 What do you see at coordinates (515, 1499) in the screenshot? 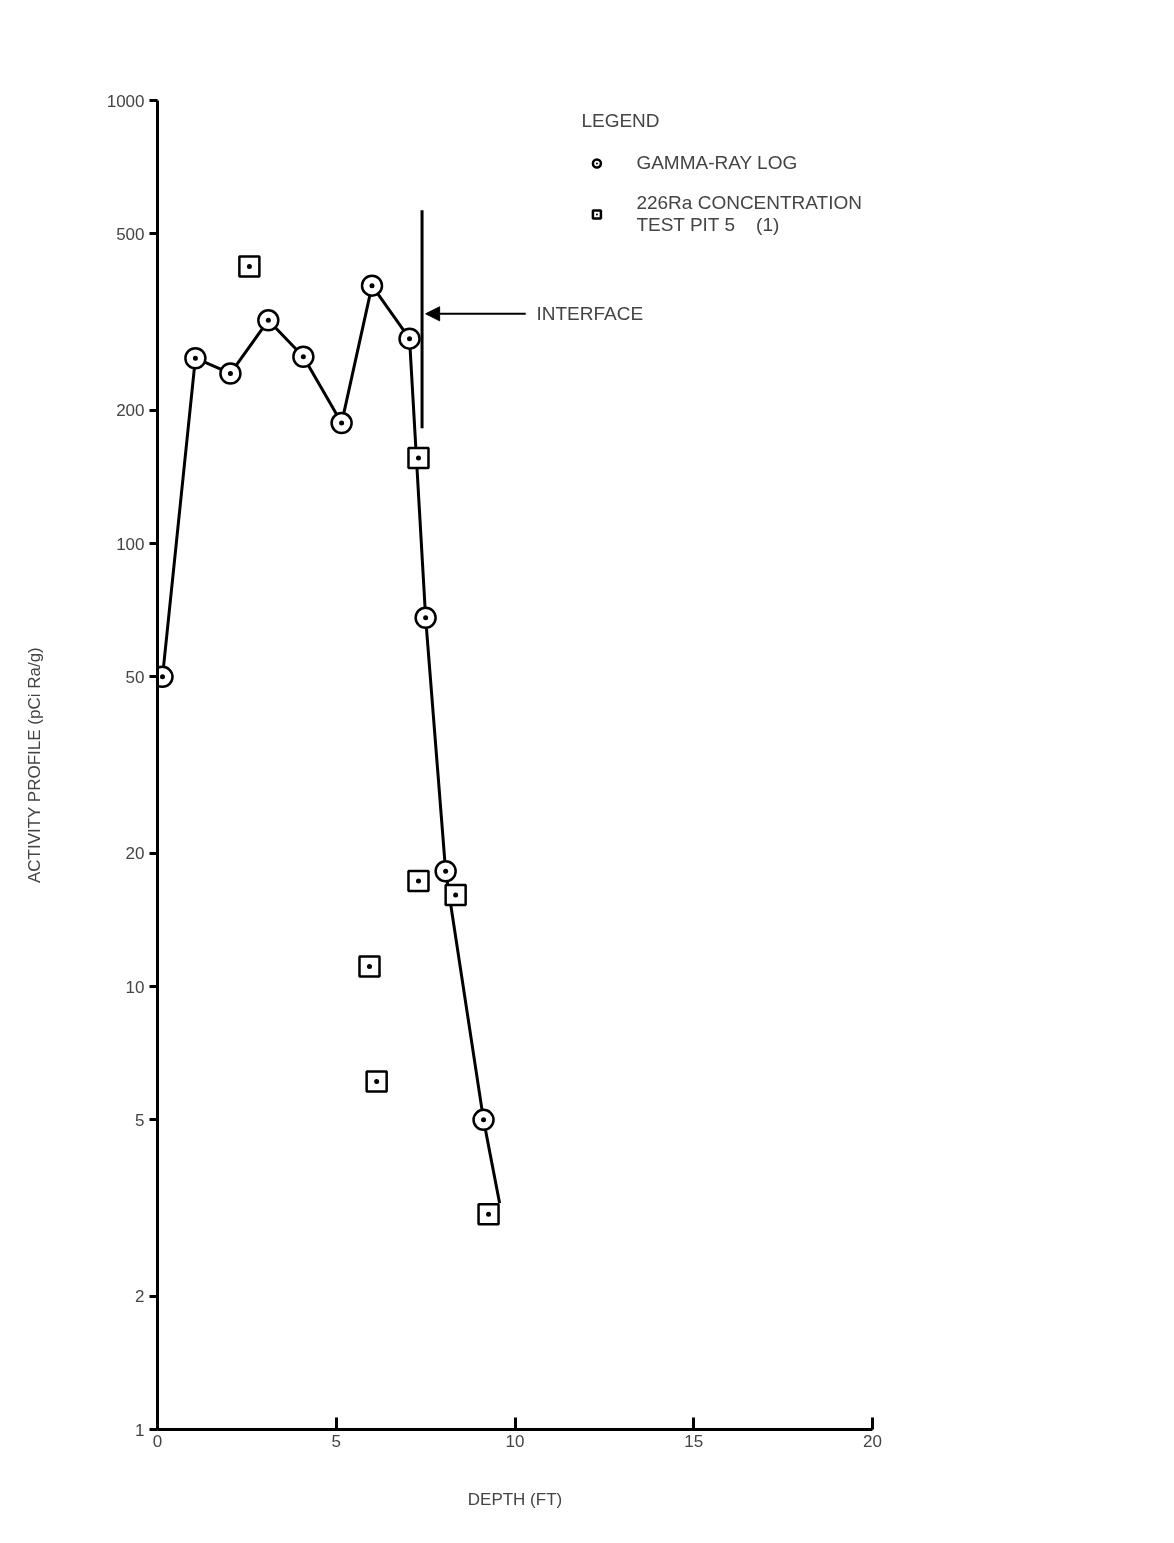
I see `x-axis-title: DEPTH (FT)` at bounding box center [515, 1499].